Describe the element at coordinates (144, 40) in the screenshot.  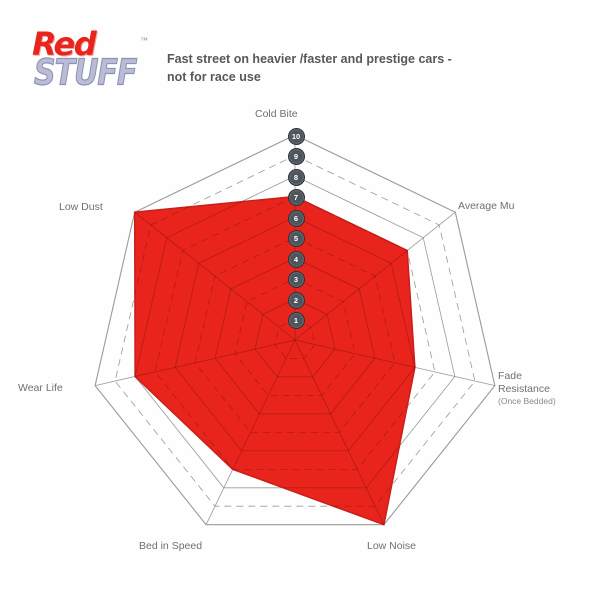
I see `trademark-symbol: ™` at that location.